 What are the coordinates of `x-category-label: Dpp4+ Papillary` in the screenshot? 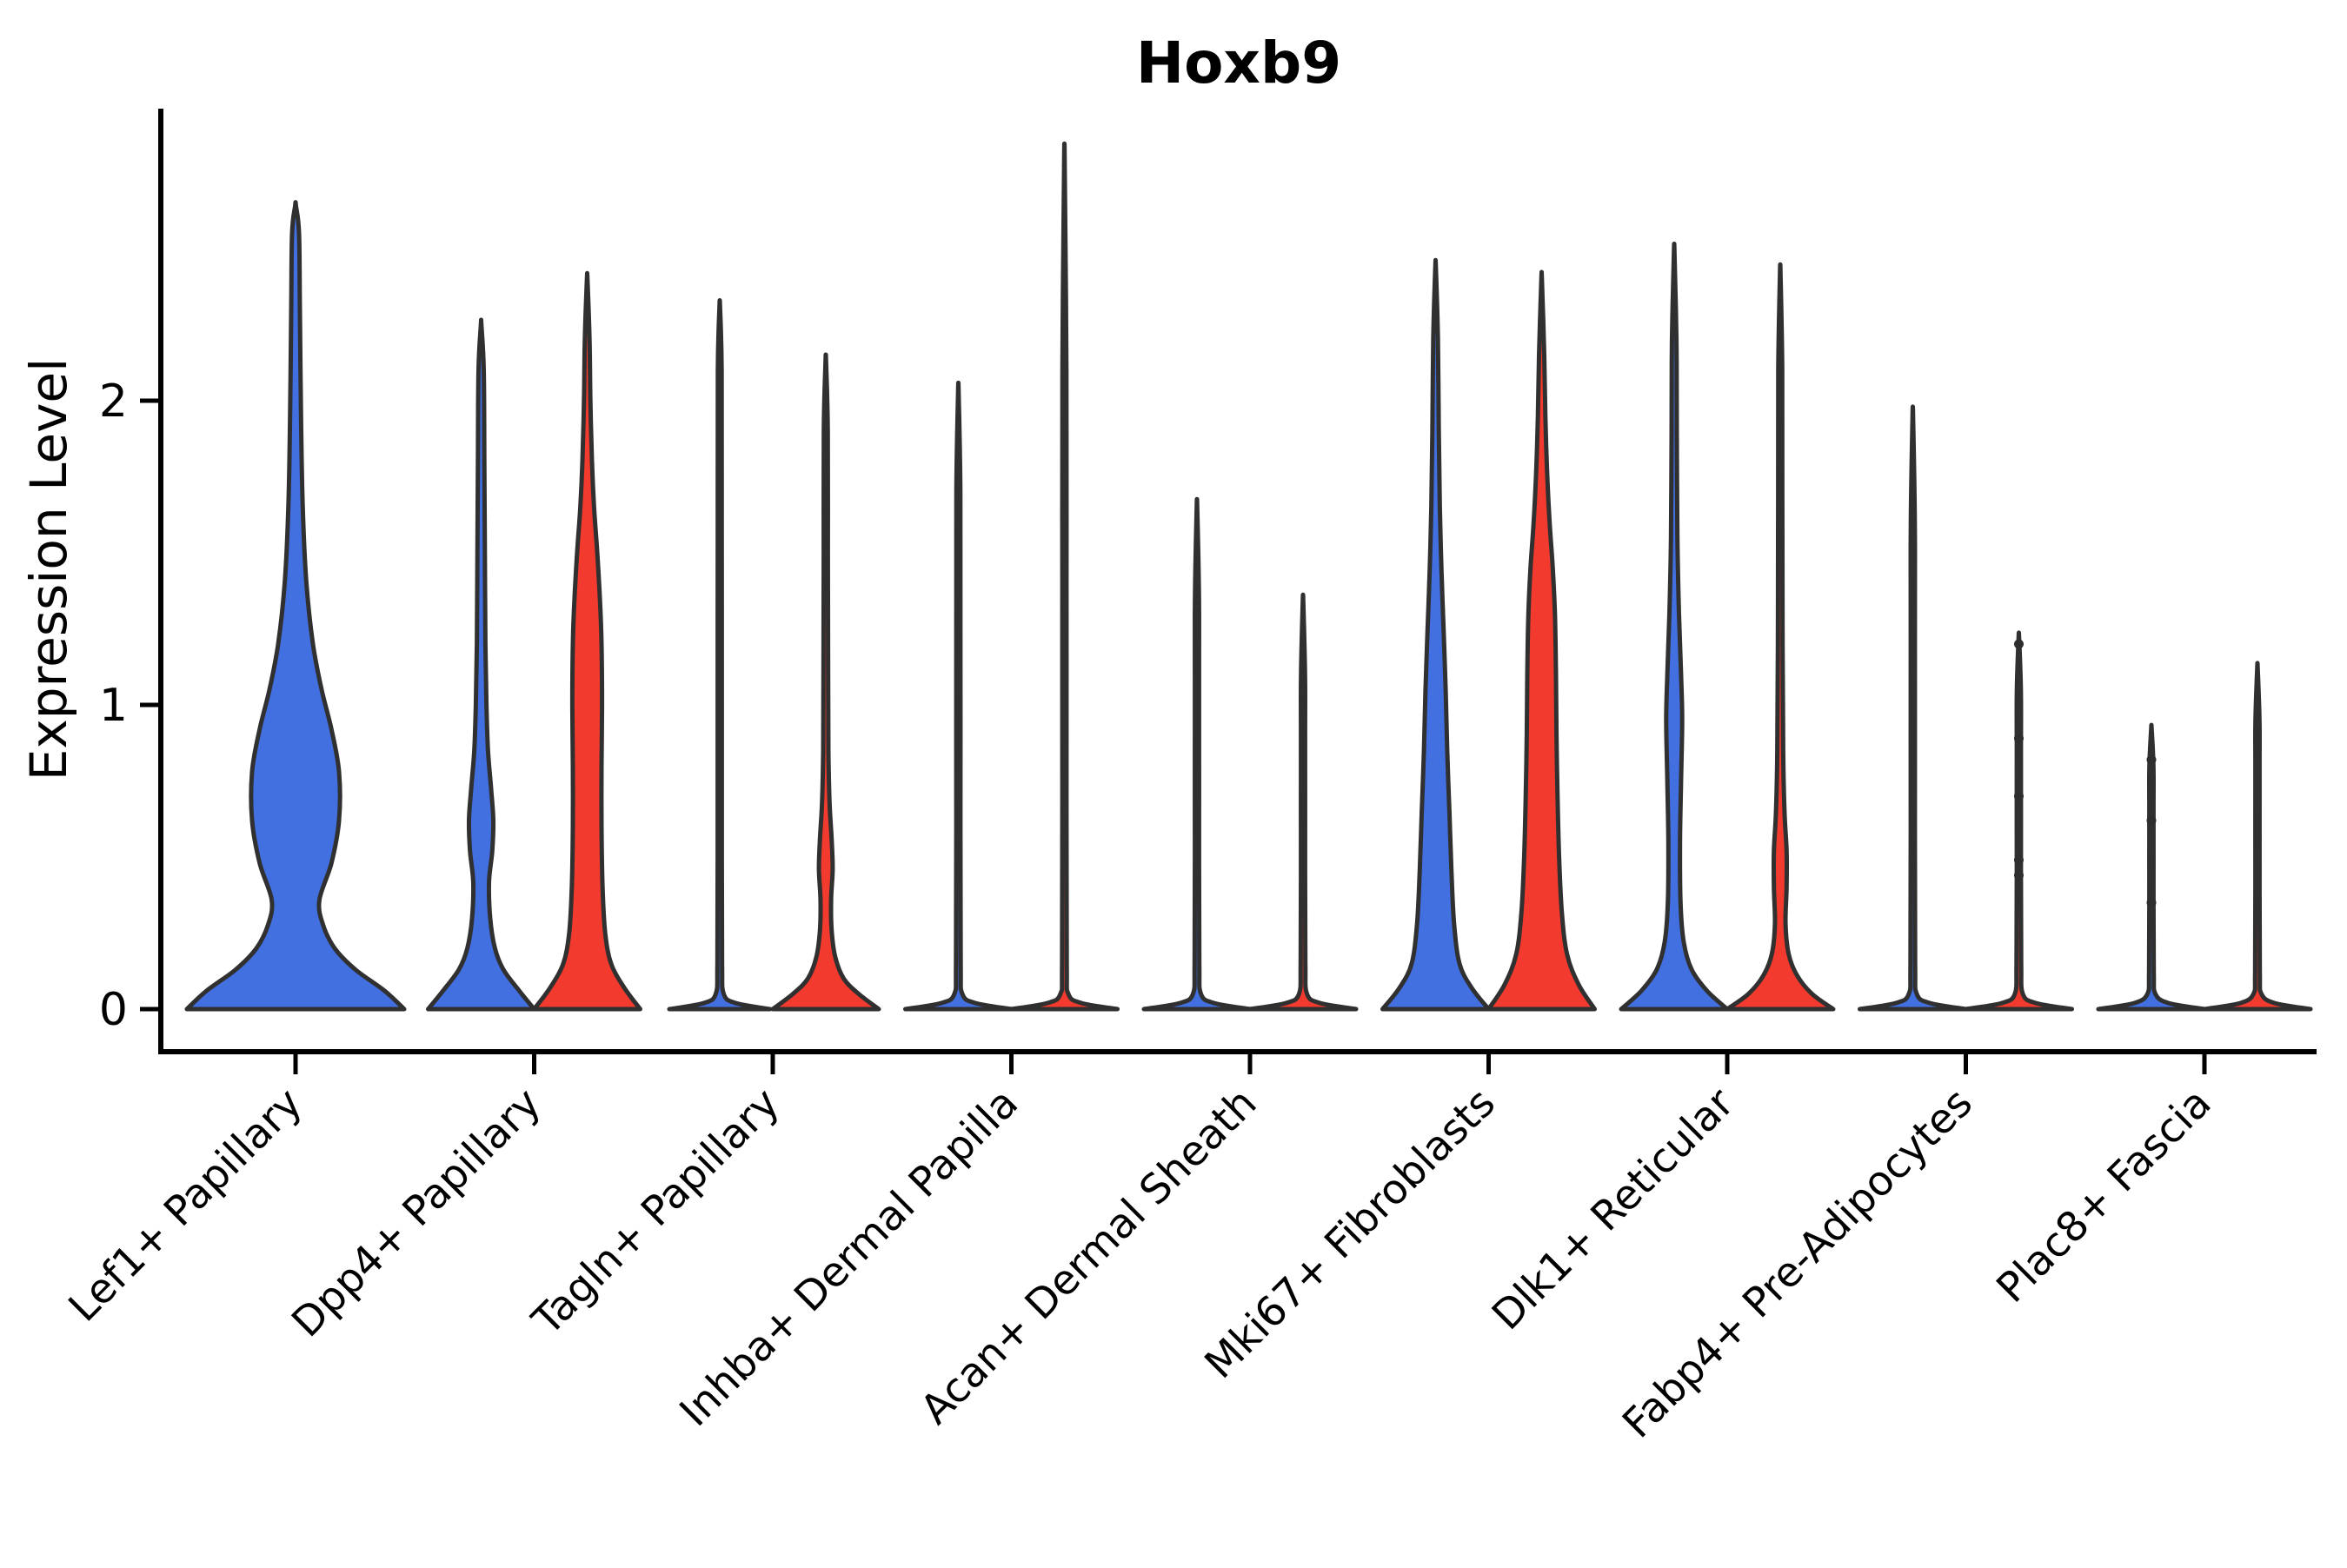 It's located at (416, 1213).